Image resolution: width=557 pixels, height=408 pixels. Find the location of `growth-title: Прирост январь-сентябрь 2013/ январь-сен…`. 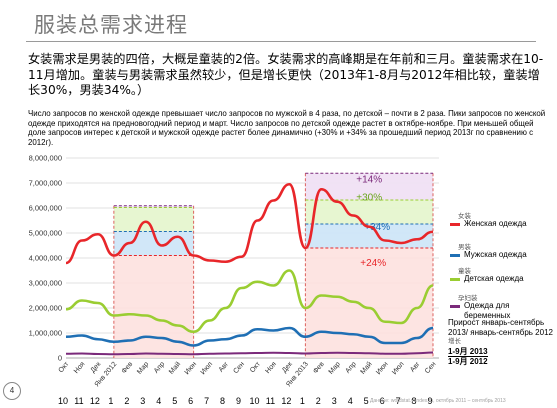

growth-title: Прирост январь-сентябрь 2013/ январь-сен… is located at coordinates (500, 327).